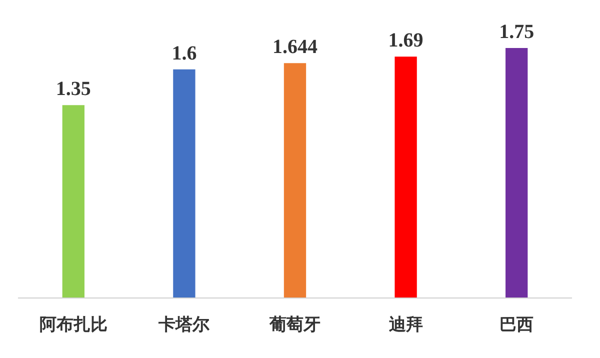 The image size is (600, 358). Describe the element at coordinates (405, 325) in the screenshot. I see `x-tick-label: 迪拜` at that location.